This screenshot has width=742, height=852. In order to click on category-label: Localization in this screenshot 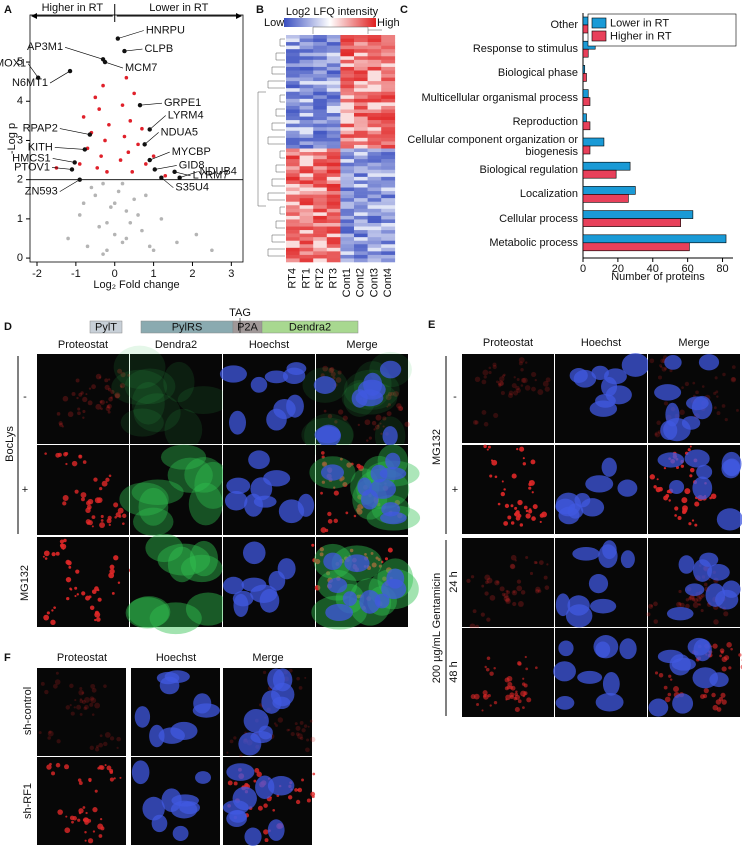, I will do `click(548, 194)`.